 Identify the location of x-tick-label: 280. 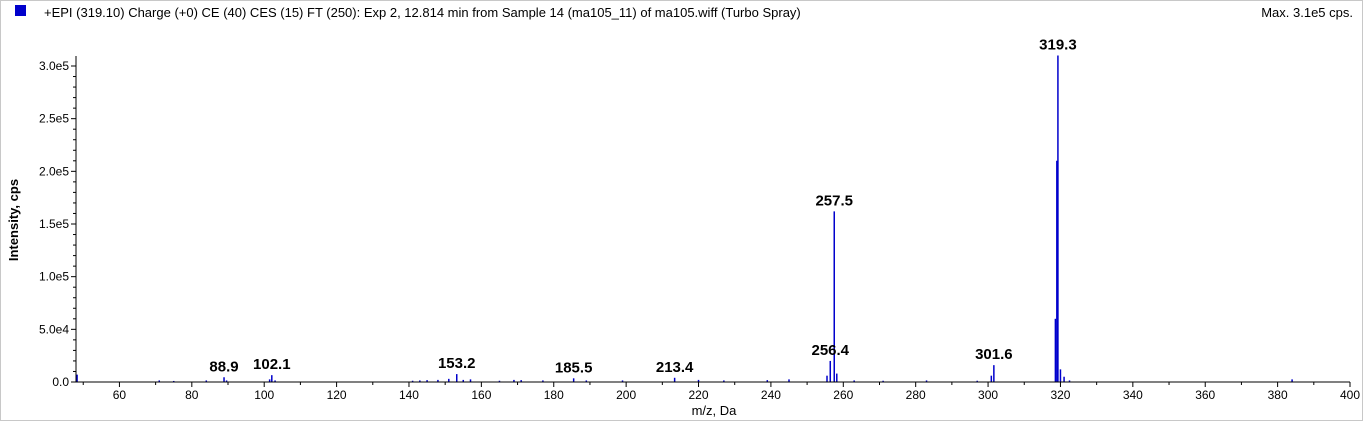
(916, 395).